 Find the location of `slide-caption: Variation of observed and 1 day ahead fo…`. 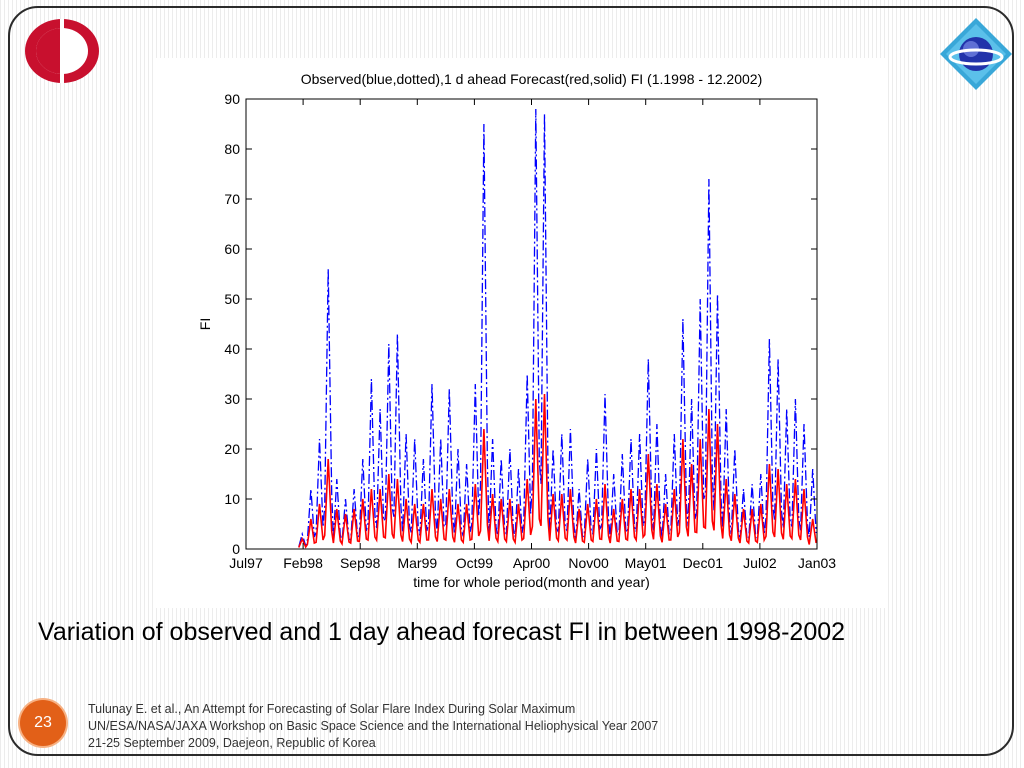

slide-caption: Variation of observed and 1 day ahead fo… is located at coordinates (442, 632).